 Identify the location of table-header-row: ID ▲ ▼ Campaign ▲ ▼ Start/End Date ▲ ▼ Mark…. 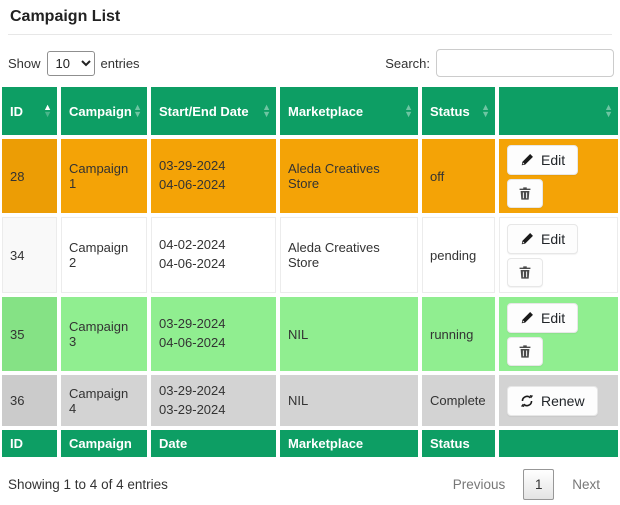
(310, 111).